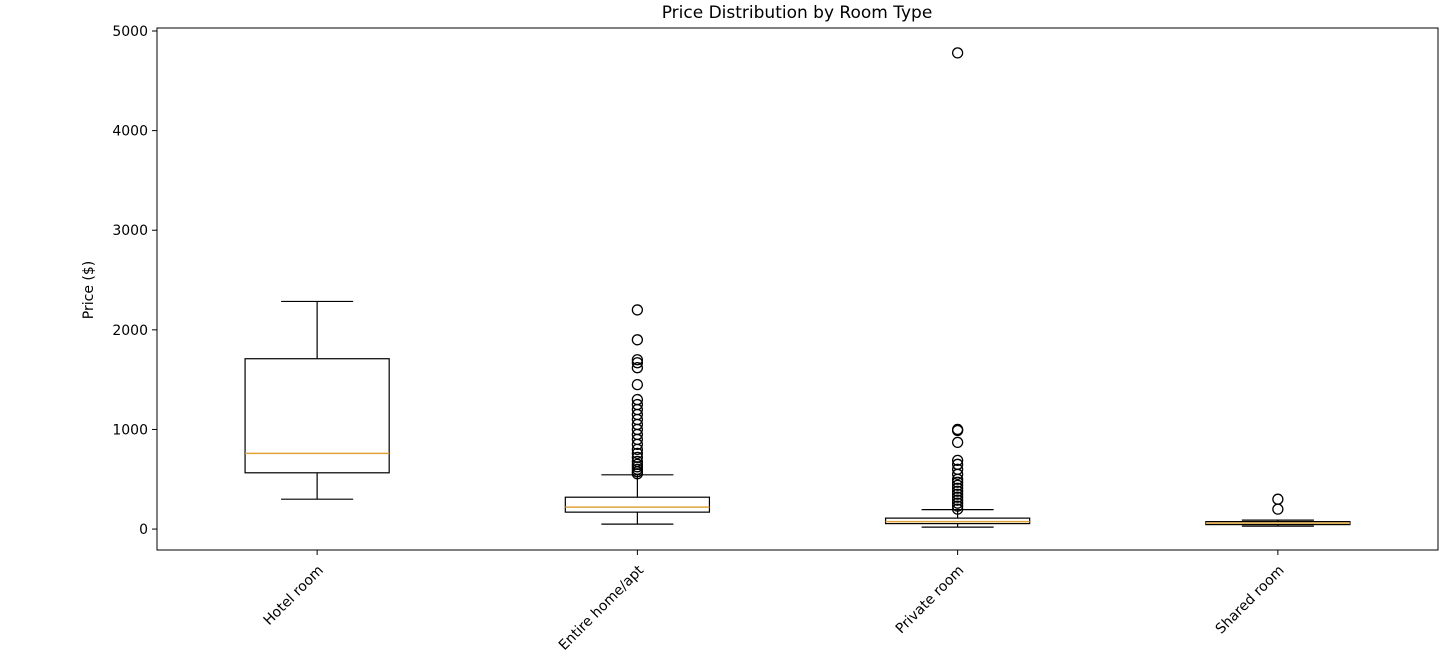  I want to click on x-tick-label: Entire home/apt, so click(602, 608).